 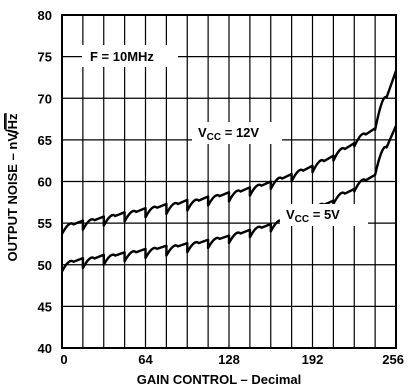 I want to click on y-tick-label: 60, so click(x=45, y=182).